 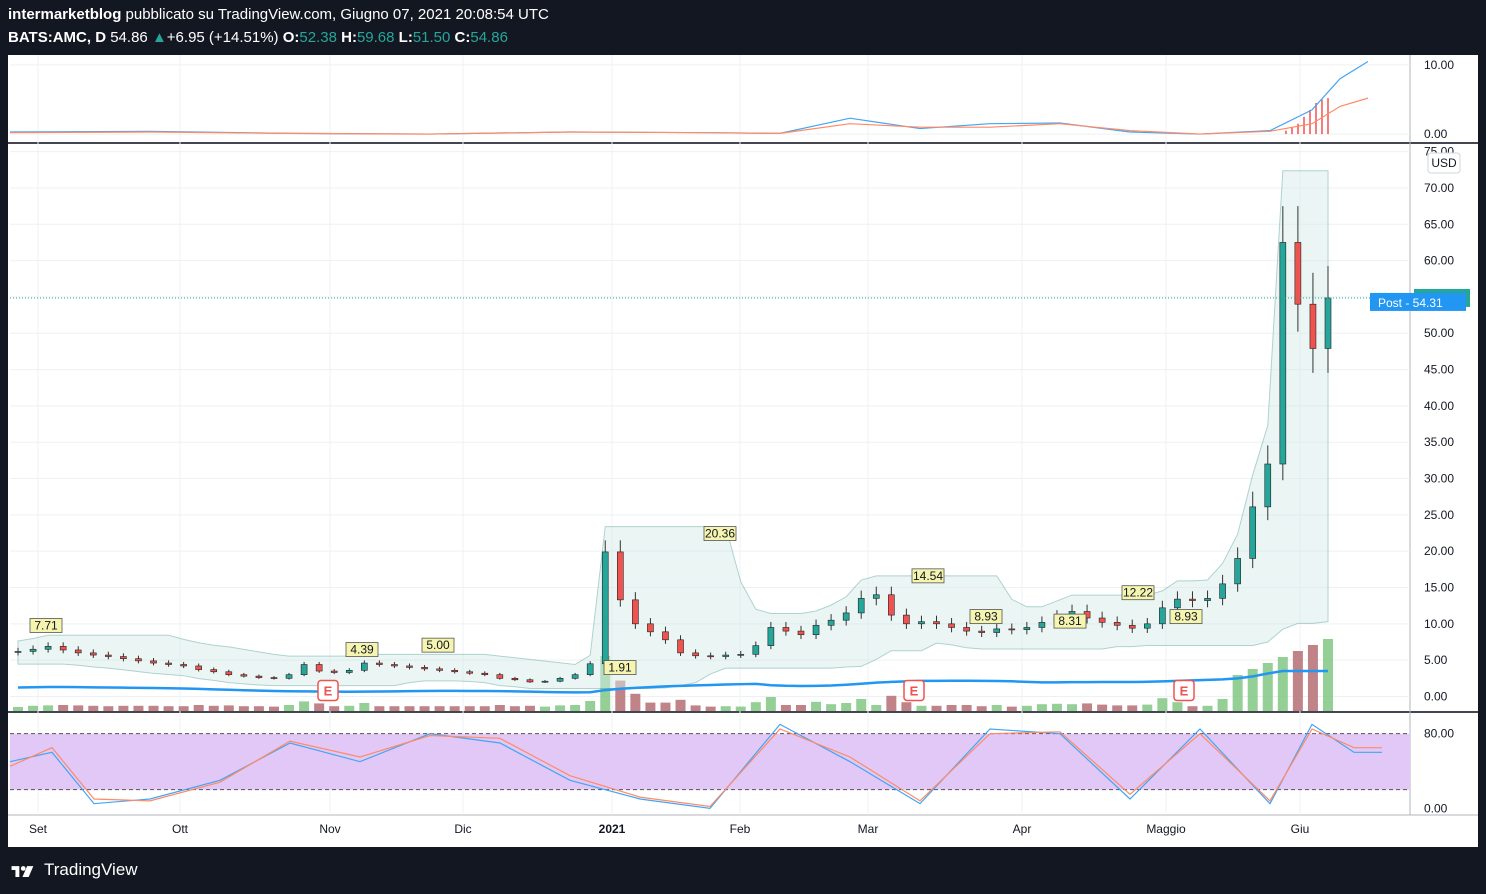 What do you see at coordinates (1439, 624) in the screenshot?
I see `price-tick-label: 10.00` at bounding box center [1439, 624].